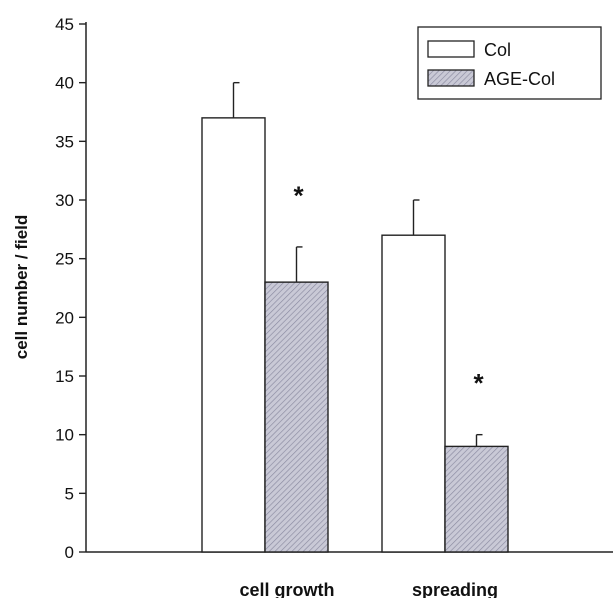 The image size is (613, 598). What do you see at coordinates (519, 79) in the screenshot?
I see `legend-label-age-col: AGE-Col` at bounding box center [519, 79].